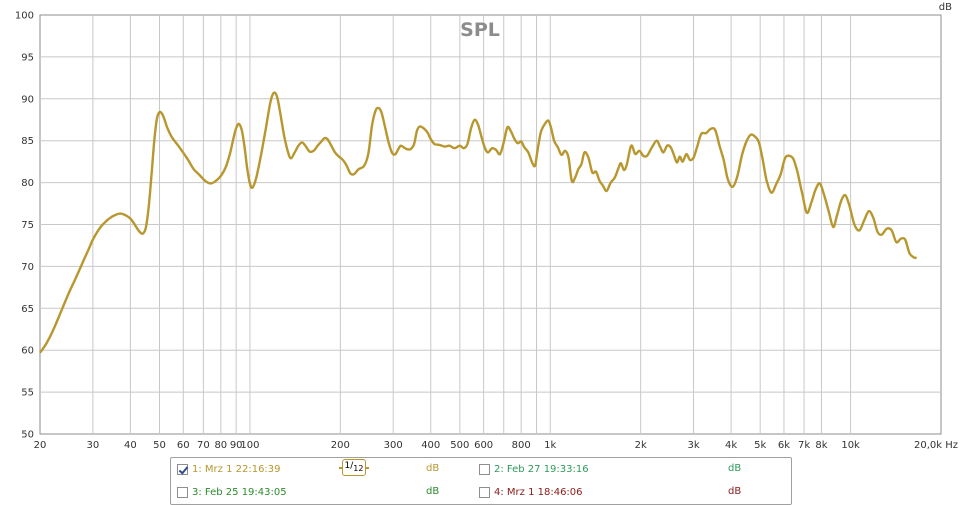 Image resolution: width=960 pixels, height=505 pixels. I want to click on x-tick-30: 30, so click(93, 445).